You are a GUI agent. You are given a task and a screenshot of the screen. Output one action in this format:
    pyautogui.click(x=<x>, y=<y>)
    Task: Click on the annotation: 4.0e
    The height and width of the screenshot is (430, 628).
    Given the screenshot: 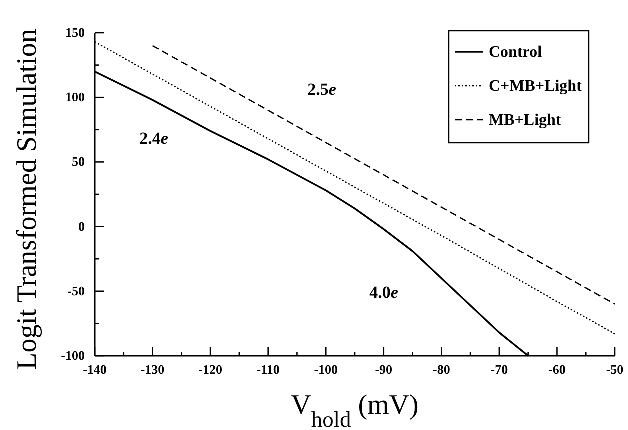 What is the action you would take?
    pyautogui.click(x=384, y=292)
    